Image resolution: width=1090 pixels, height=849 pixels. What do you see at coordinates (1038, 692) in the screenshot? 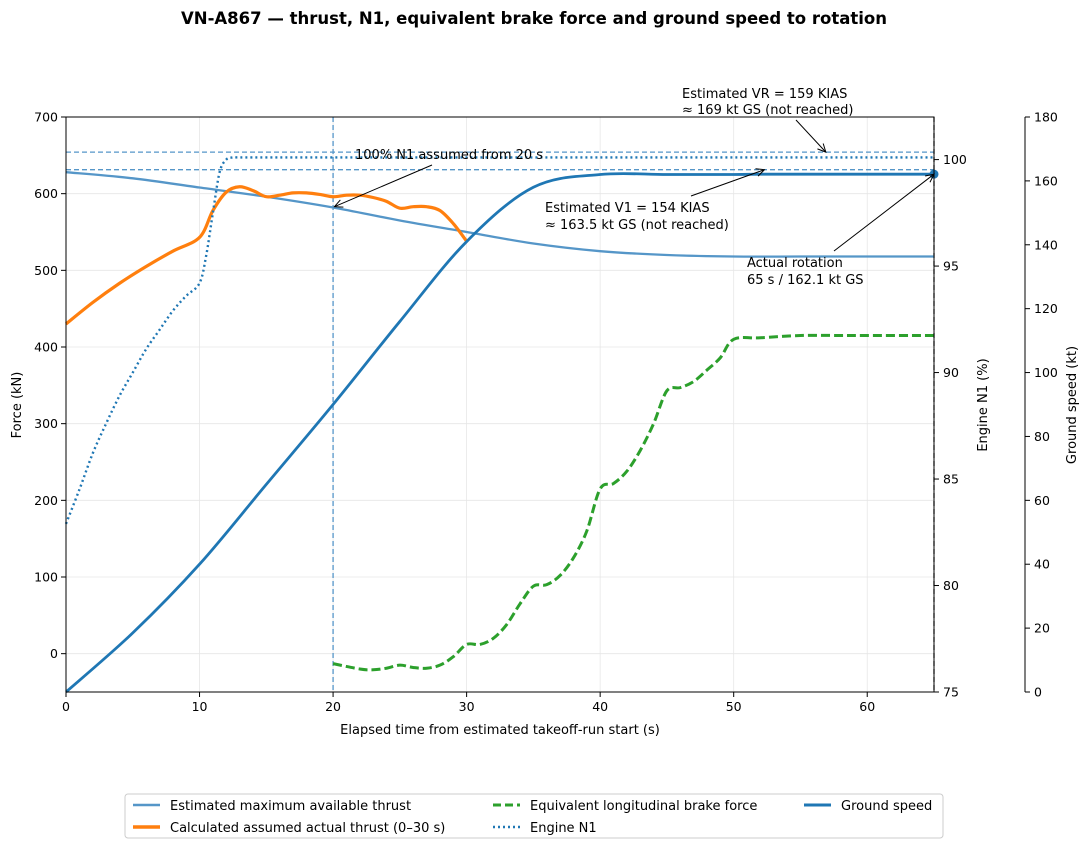
I see `y-tick-label-gs: 0` at bounding box center [1038, 692].